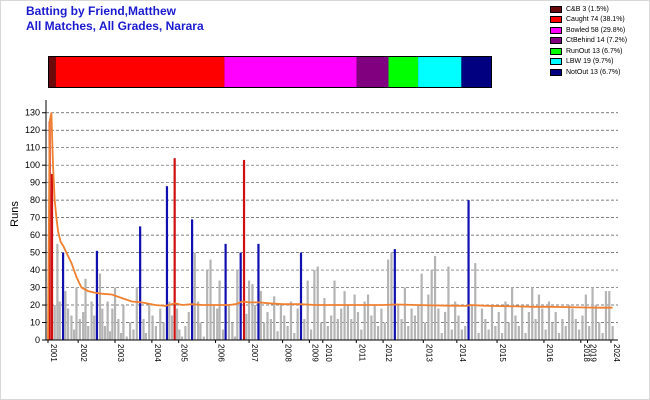  What do you see at coordinates (221, 353) in the screenshot?
I see `x-tick-label: 2006` at bounding box center [221, 353].